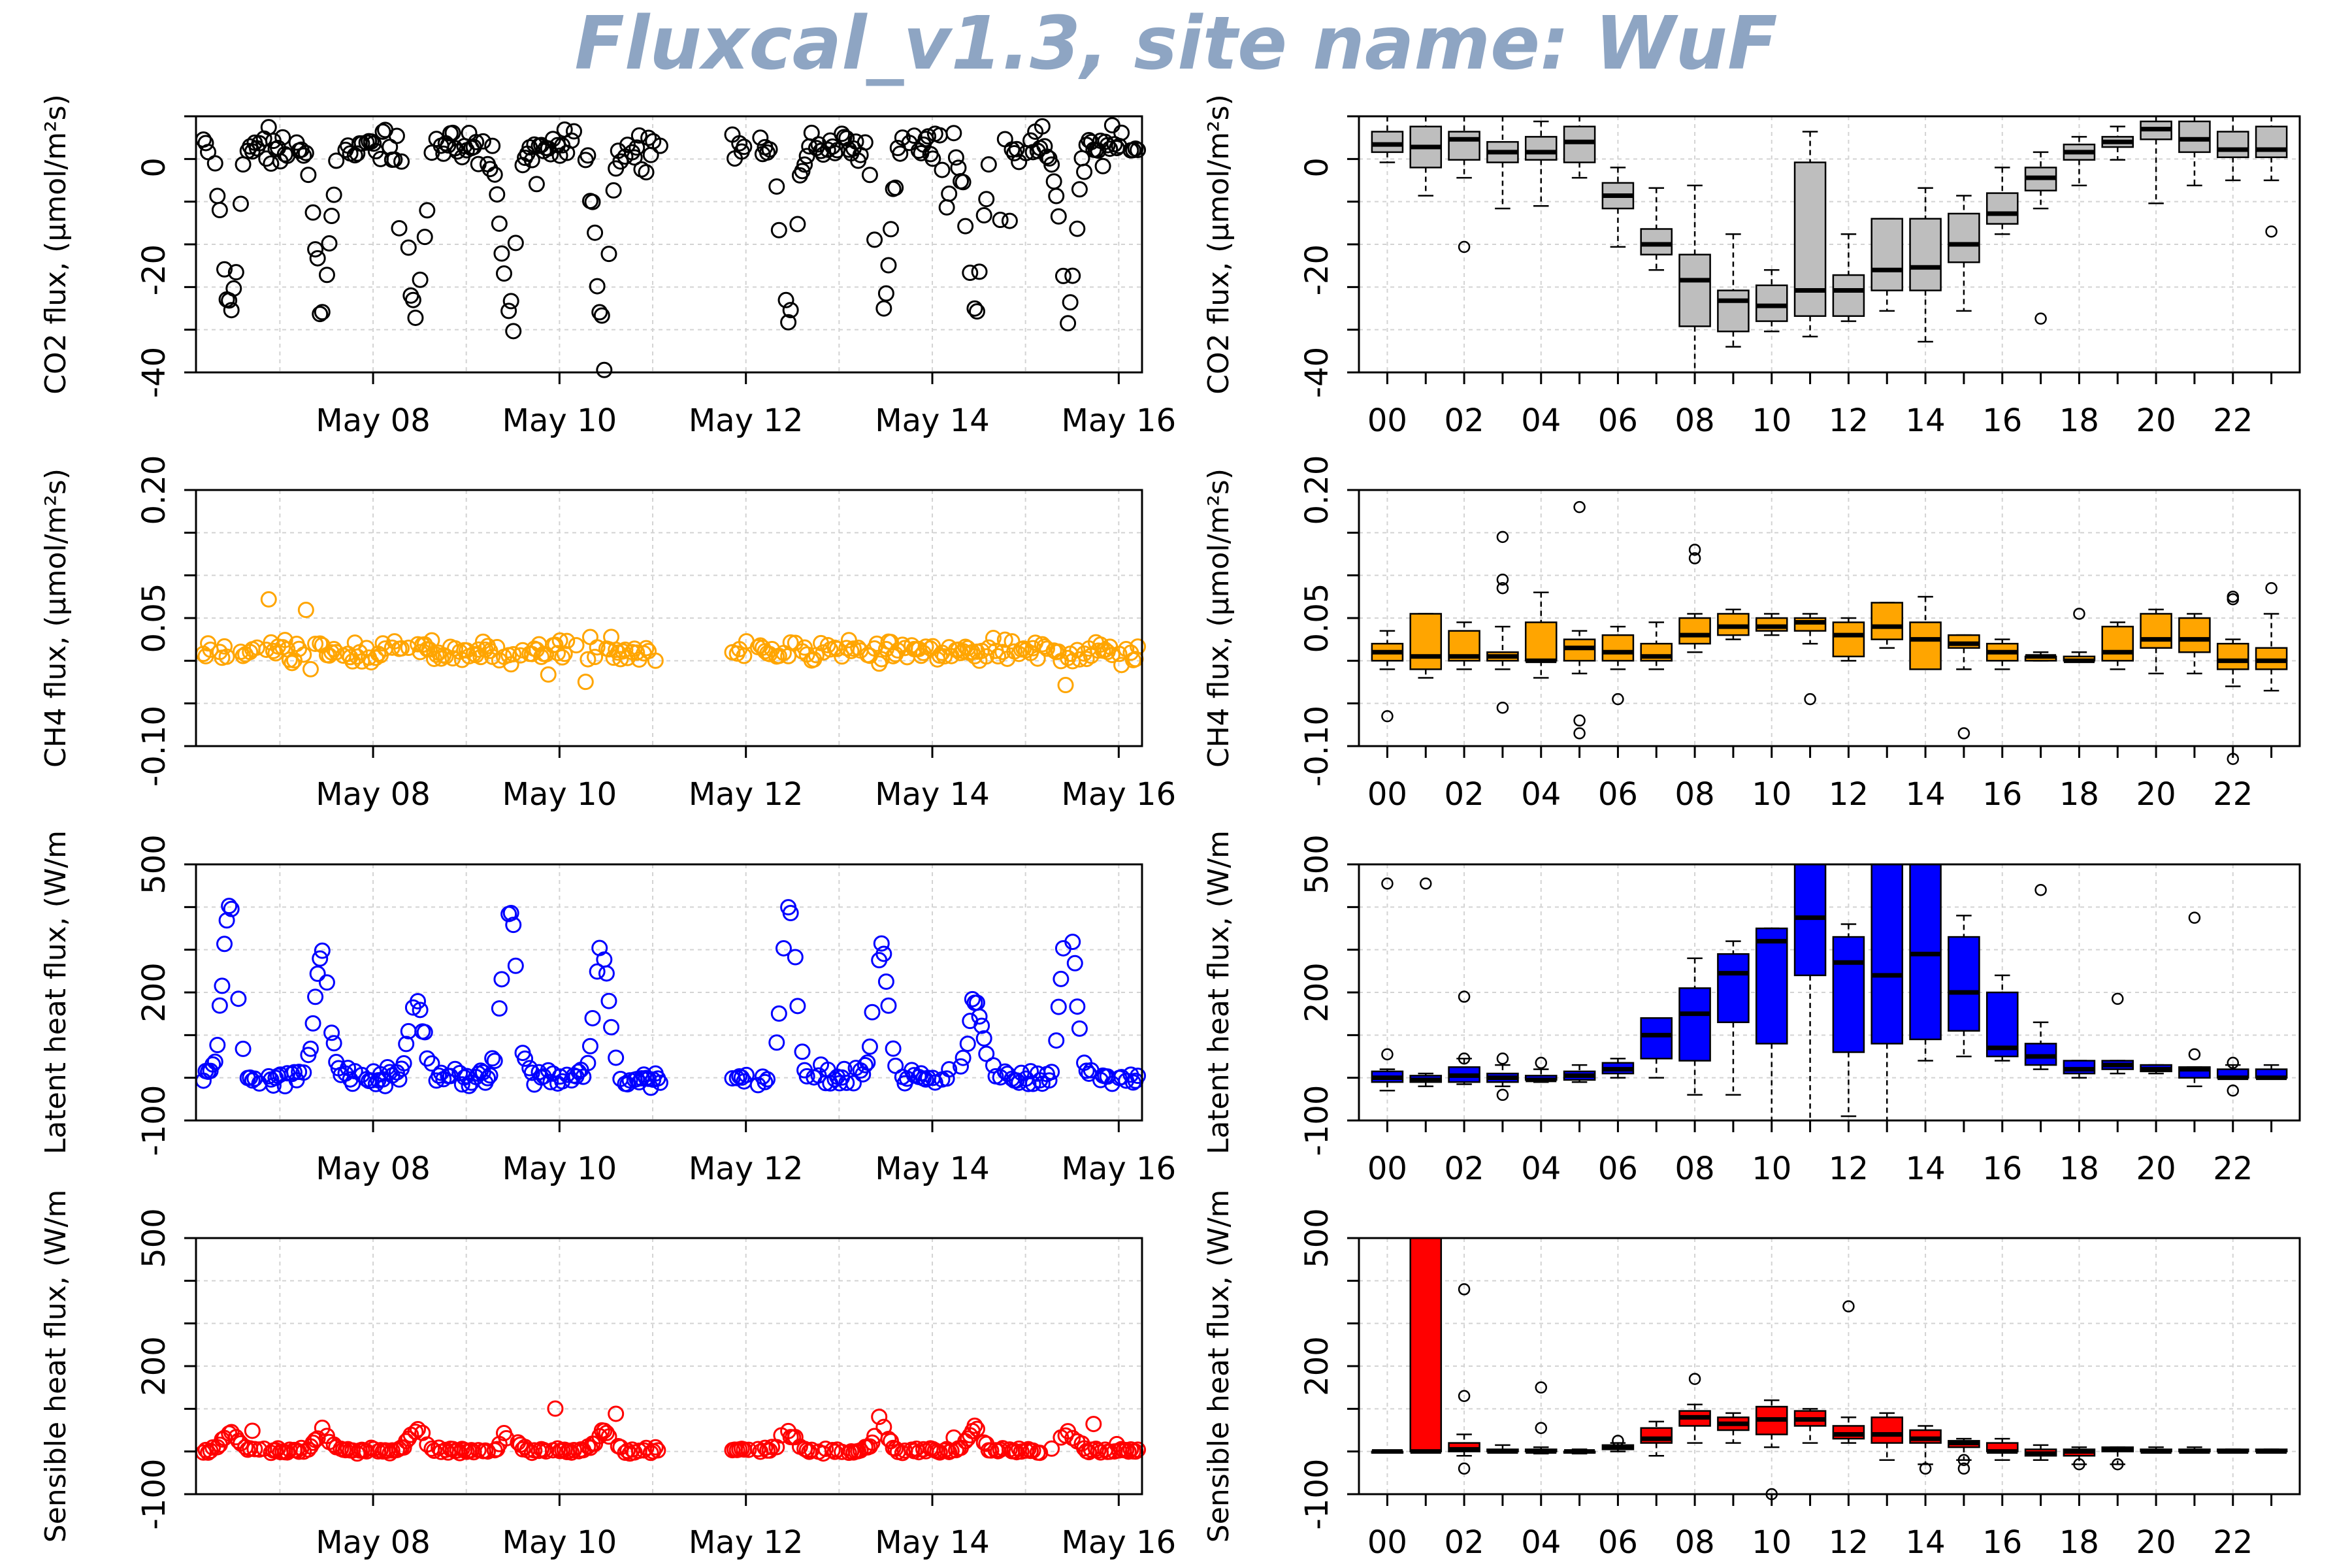  What do you see at coordinates (1218, 992) in the screenshot?
I see `y-axis-label: Latent heat flux, (W/m` at bounding box center [1218, 992].